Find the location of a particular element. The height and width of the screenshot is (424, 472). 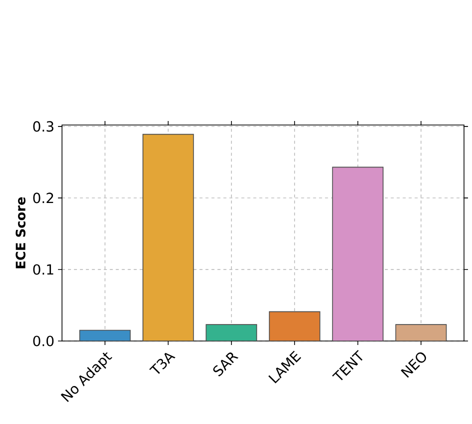

y-axis-title: ECE Score is located at coordinates (21, 232).